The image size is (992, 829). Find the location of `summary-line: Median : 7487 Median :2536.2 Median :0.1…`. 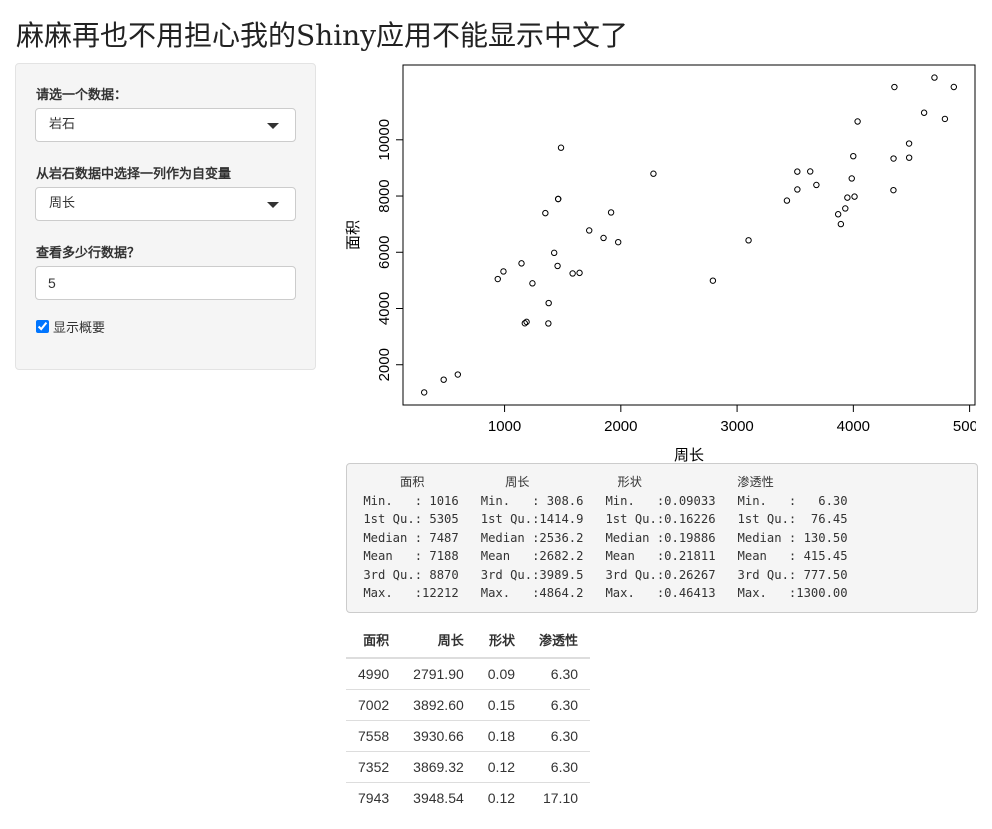

summary-line: Median : 7487 Median :2536.2 Median :0.1… is located at coordinates (609, 537).